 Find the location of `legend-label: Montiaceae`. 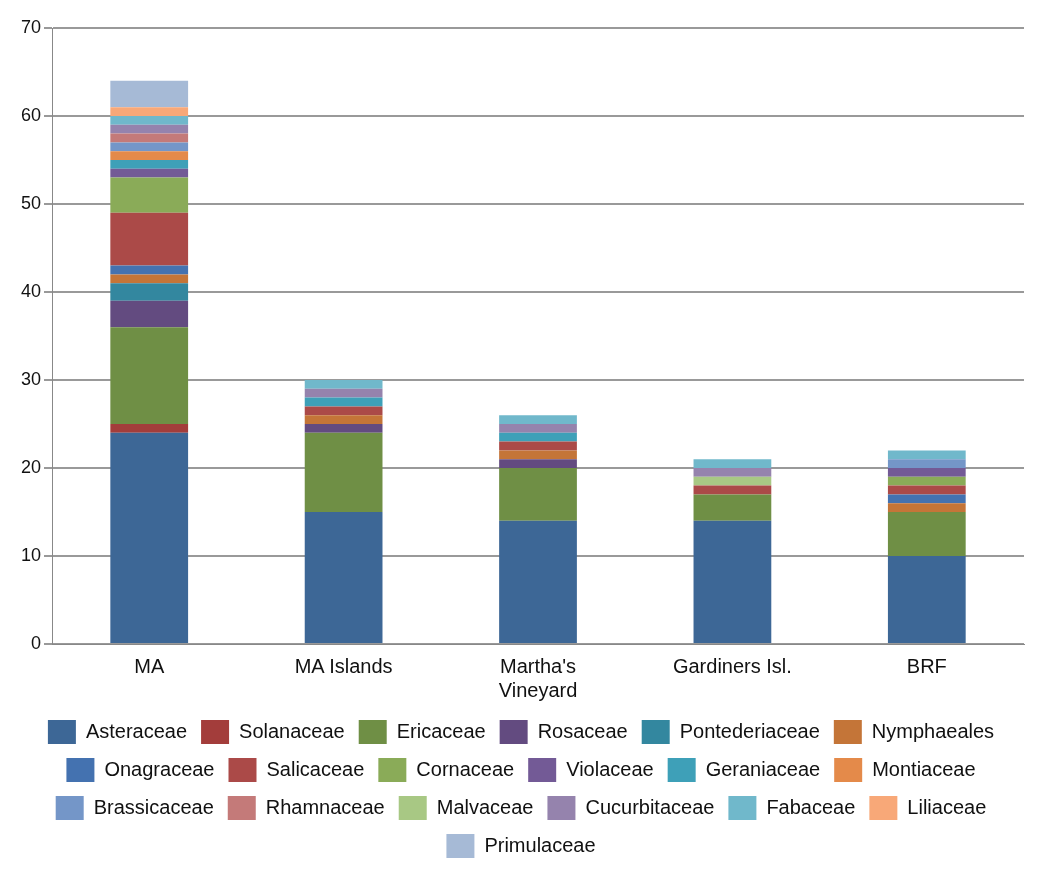

legend-label: Montiaceae is located at coordinates (924, 768).